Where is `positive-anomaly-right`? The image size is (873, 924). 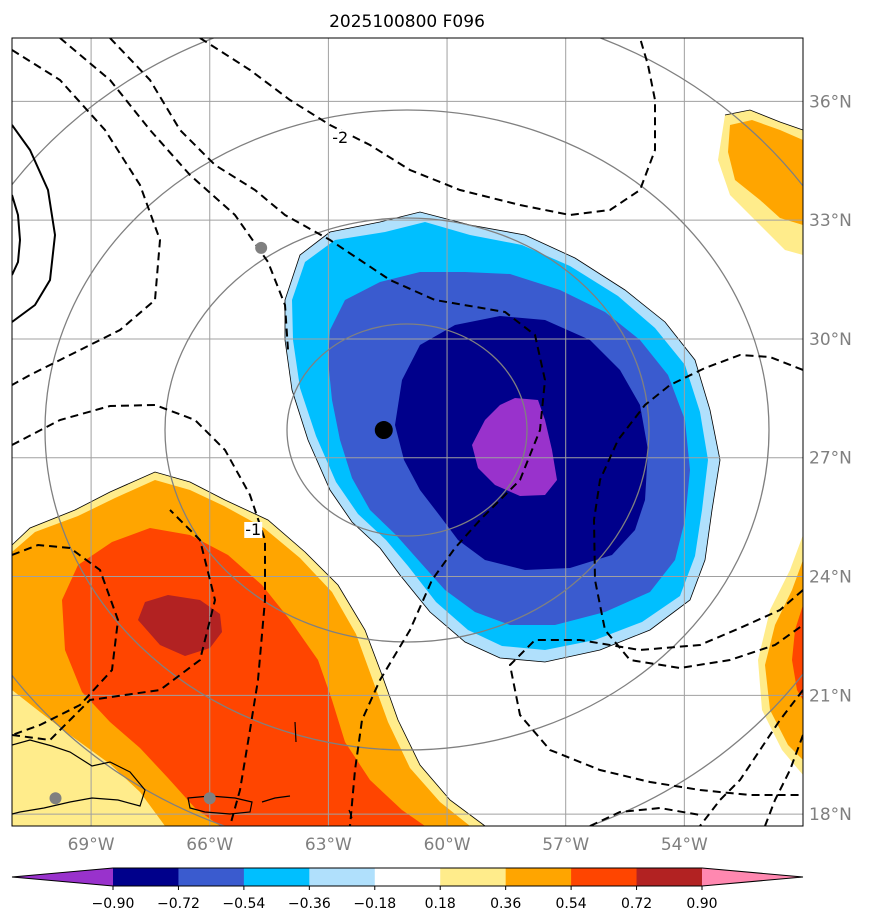 positive-anomaly-right is located at coordinates (780, 655).